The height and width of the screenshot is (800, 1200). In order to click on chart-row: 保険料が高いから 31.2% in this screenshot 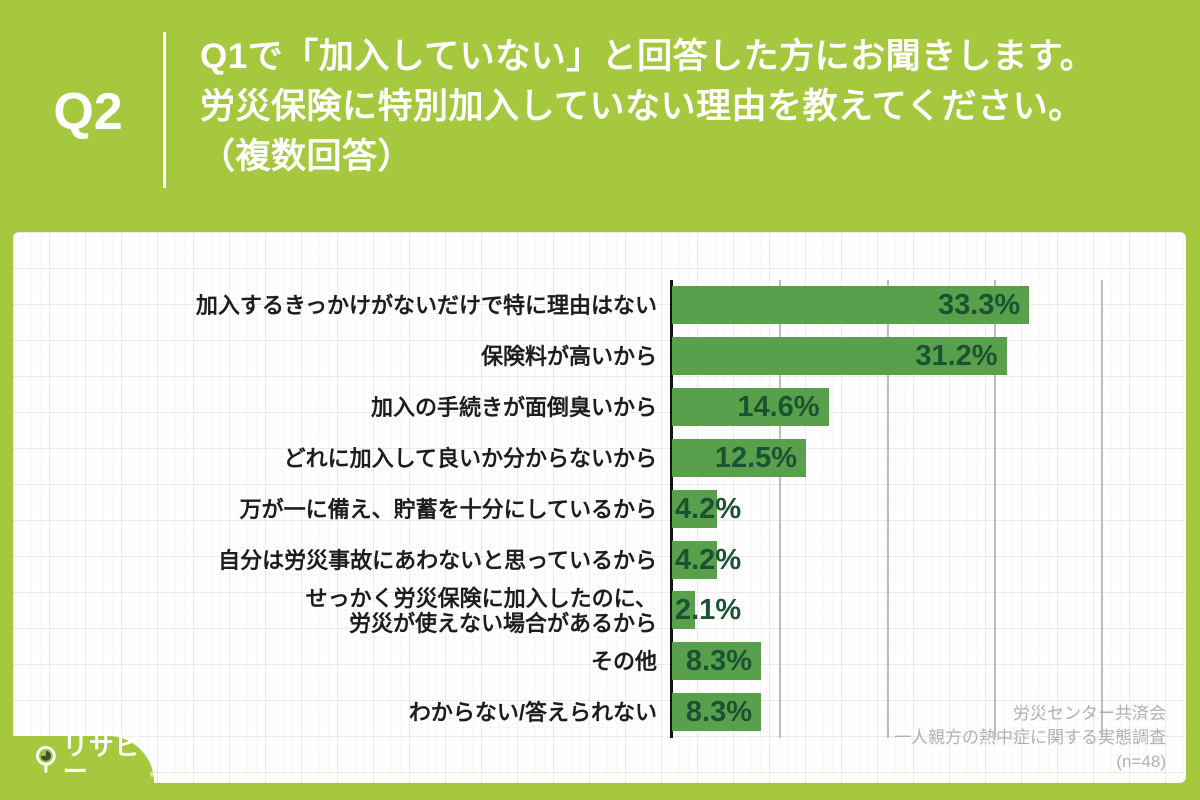, I will do `click(586, 356)`.